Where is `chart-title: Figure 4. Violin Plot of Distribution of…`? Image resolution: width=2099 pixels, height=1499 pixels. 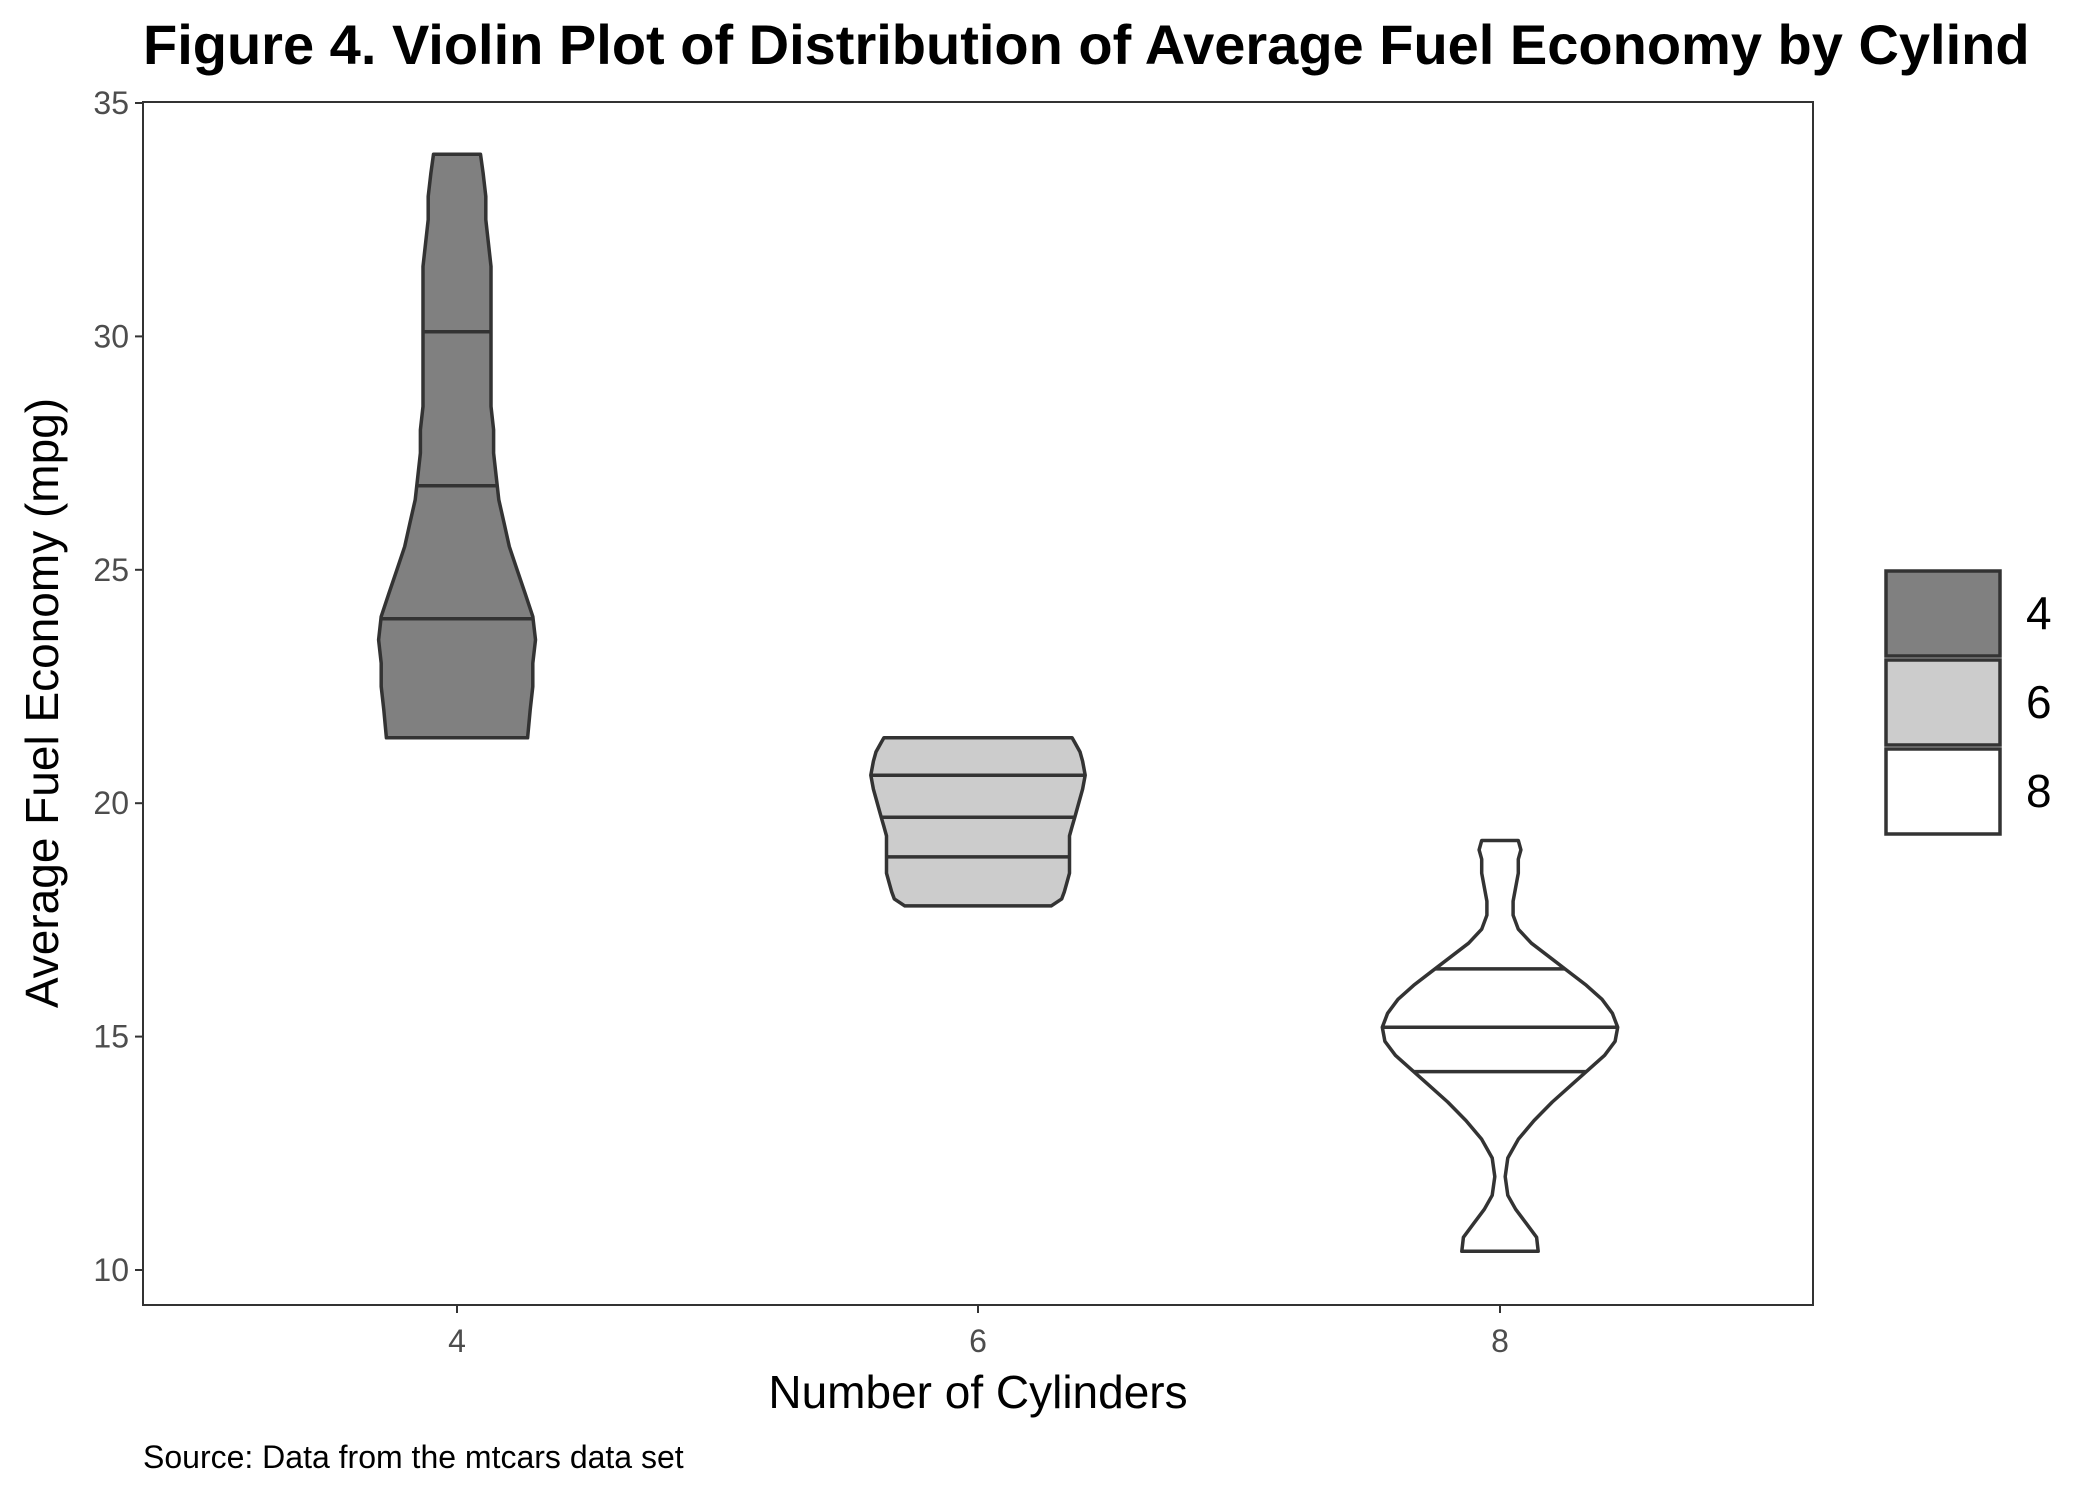 chart-title: Figure 4. Violin Plot of Distribution of… is located at coordinates (1086, 44).